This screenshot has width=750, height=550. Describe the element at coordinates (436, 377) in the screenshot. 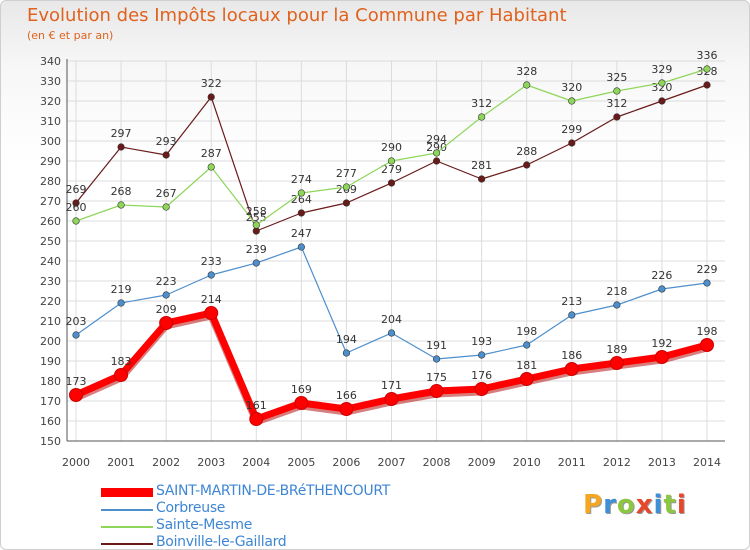

I see `data-label: 175` at that location.